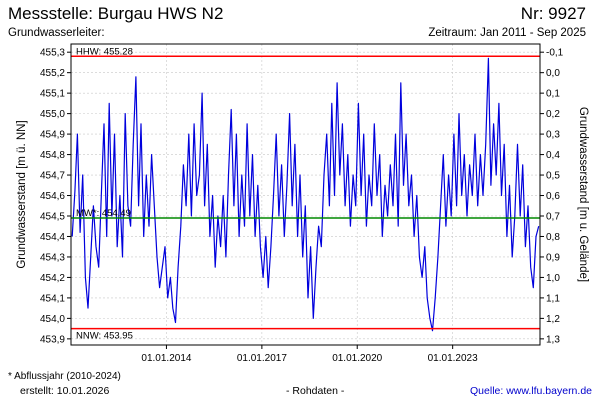 This screenshot has width=600, height=400. What do you see at coordinates (553, 114) in the screenshot?
I see `y2-tick-label: 0,2` at bounding box center [553, 114].